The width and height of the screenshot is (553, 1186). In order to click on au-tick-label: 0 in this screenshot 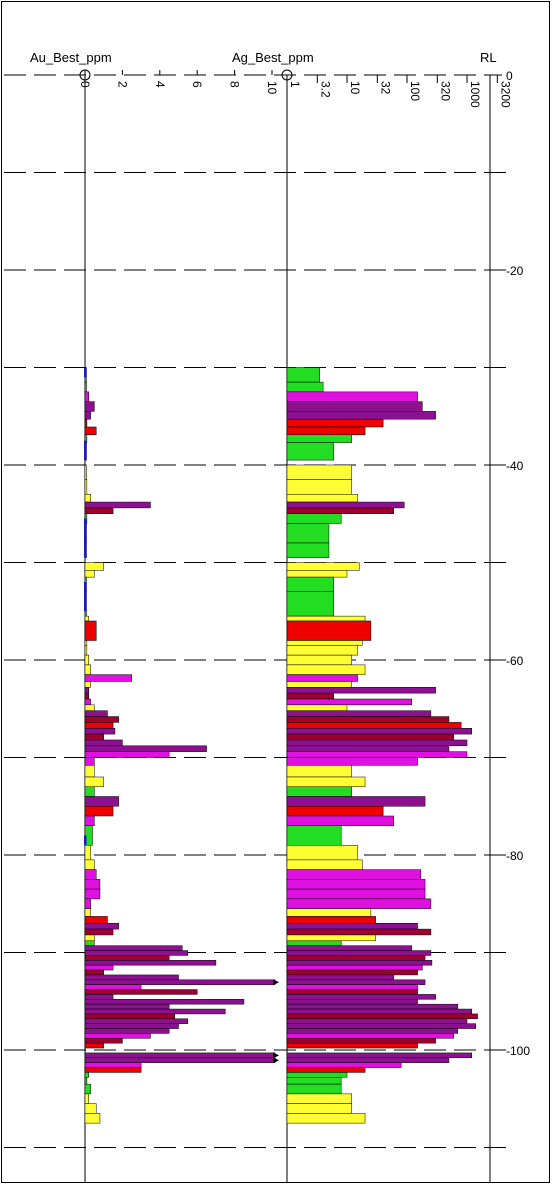, I will do `click(85, 84)`.